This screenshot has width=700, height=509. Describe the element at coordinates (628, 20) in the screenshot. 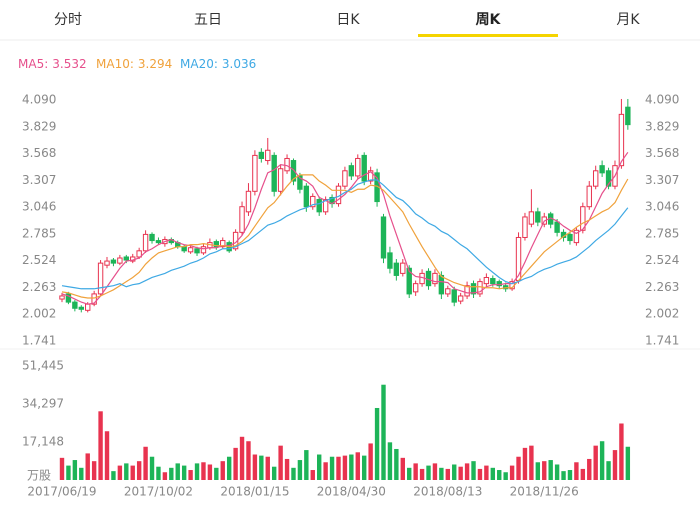

I see `tab: 月K` at that location.